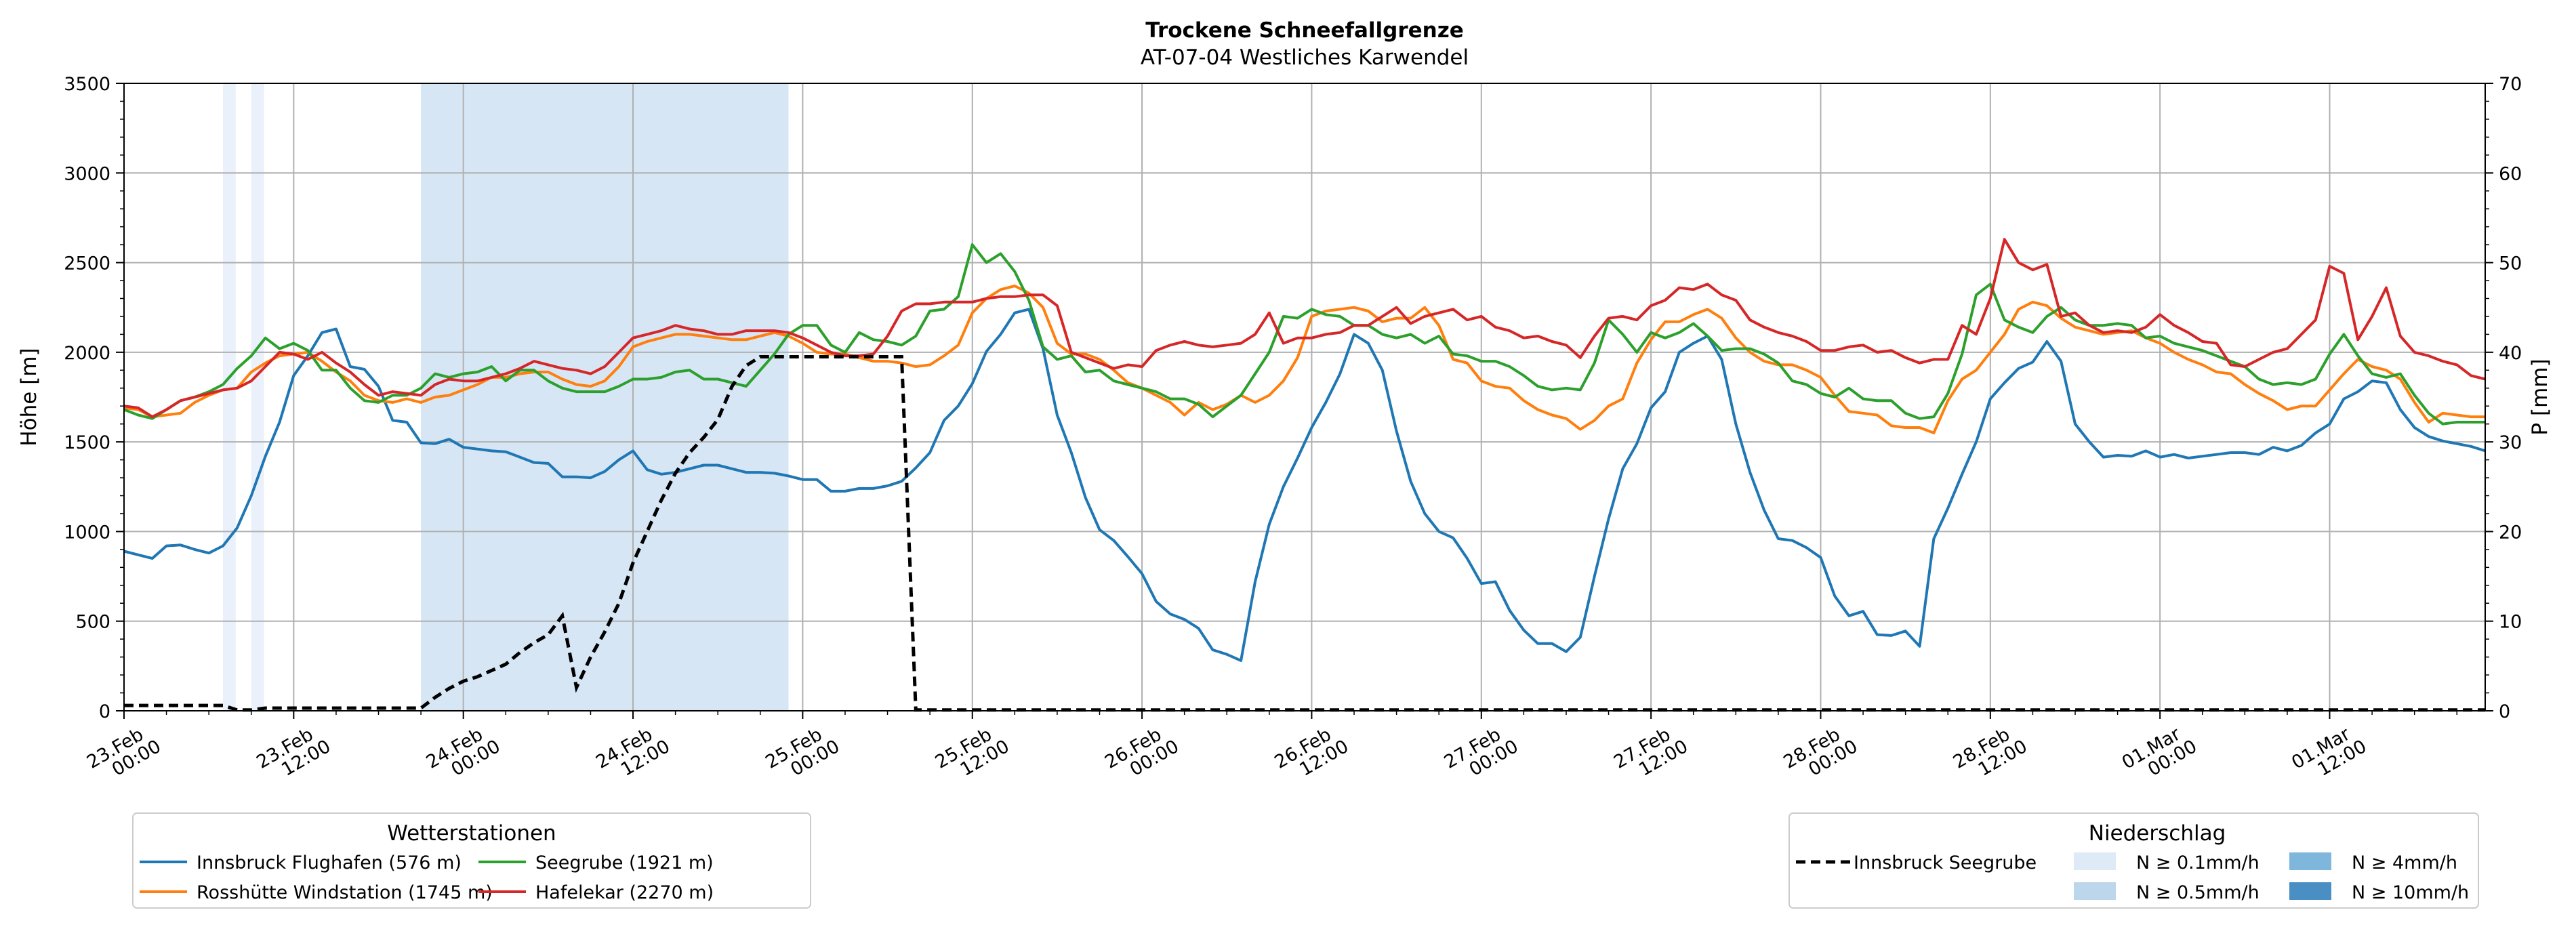 This screenshot has width=2576, height=929. What do you see at coordinates (93, 622) in the screenshot?
I see `y-tick-label-1: 500` at bounding box center [93, 622].